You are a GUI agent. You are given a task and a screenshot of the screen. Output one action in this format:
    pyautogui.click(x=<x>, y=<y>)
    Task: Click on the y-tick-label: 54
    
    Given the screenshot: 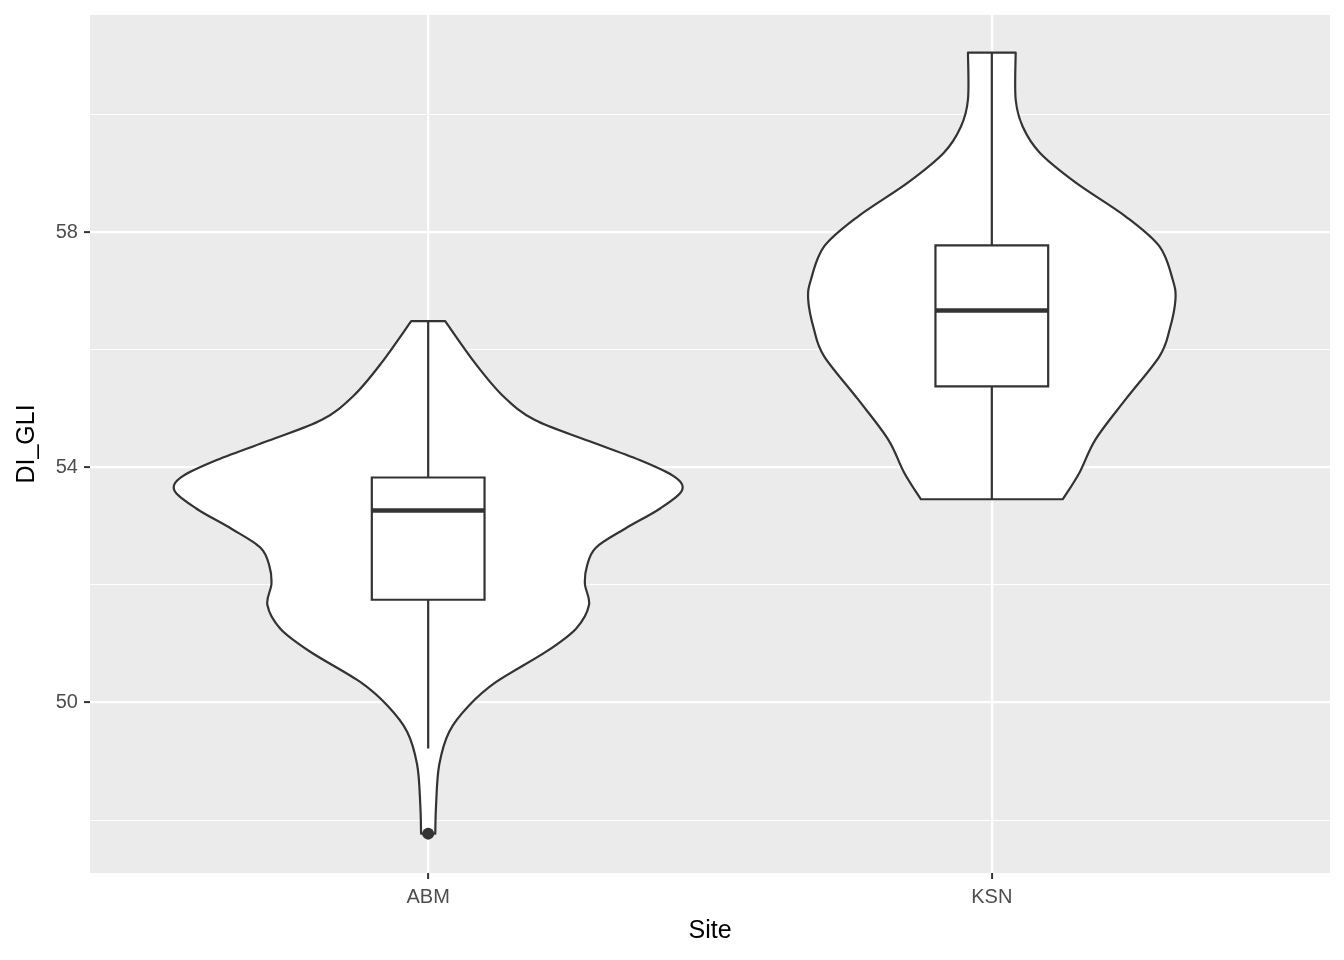 What is the action you would take?
    pyautogui.click(x=66, y=466)
    